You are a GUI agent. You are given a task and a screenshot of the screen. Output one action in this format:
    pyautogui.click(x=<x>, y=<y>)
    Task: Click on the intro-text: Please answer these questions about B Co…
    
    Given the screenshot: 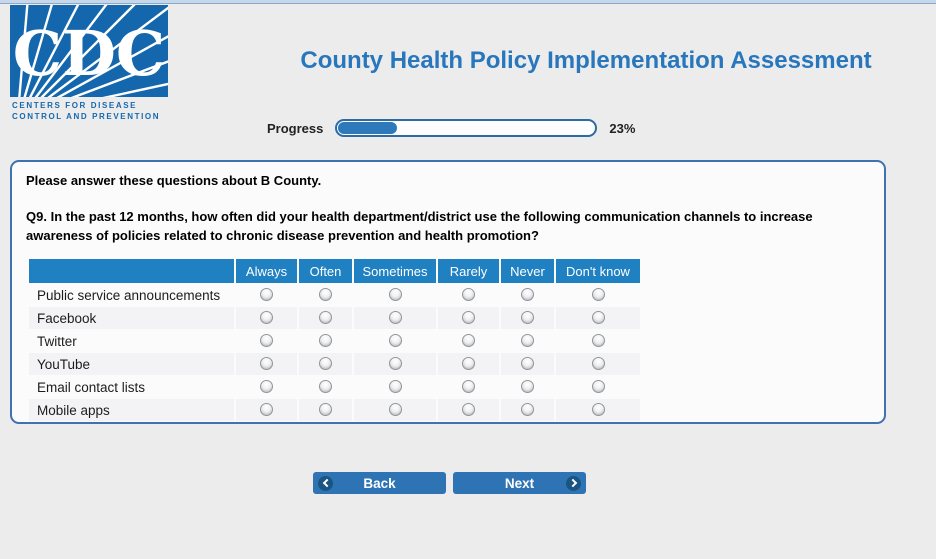 What is the action you would take?
    pyautogui.click(x=174, y=180)
    